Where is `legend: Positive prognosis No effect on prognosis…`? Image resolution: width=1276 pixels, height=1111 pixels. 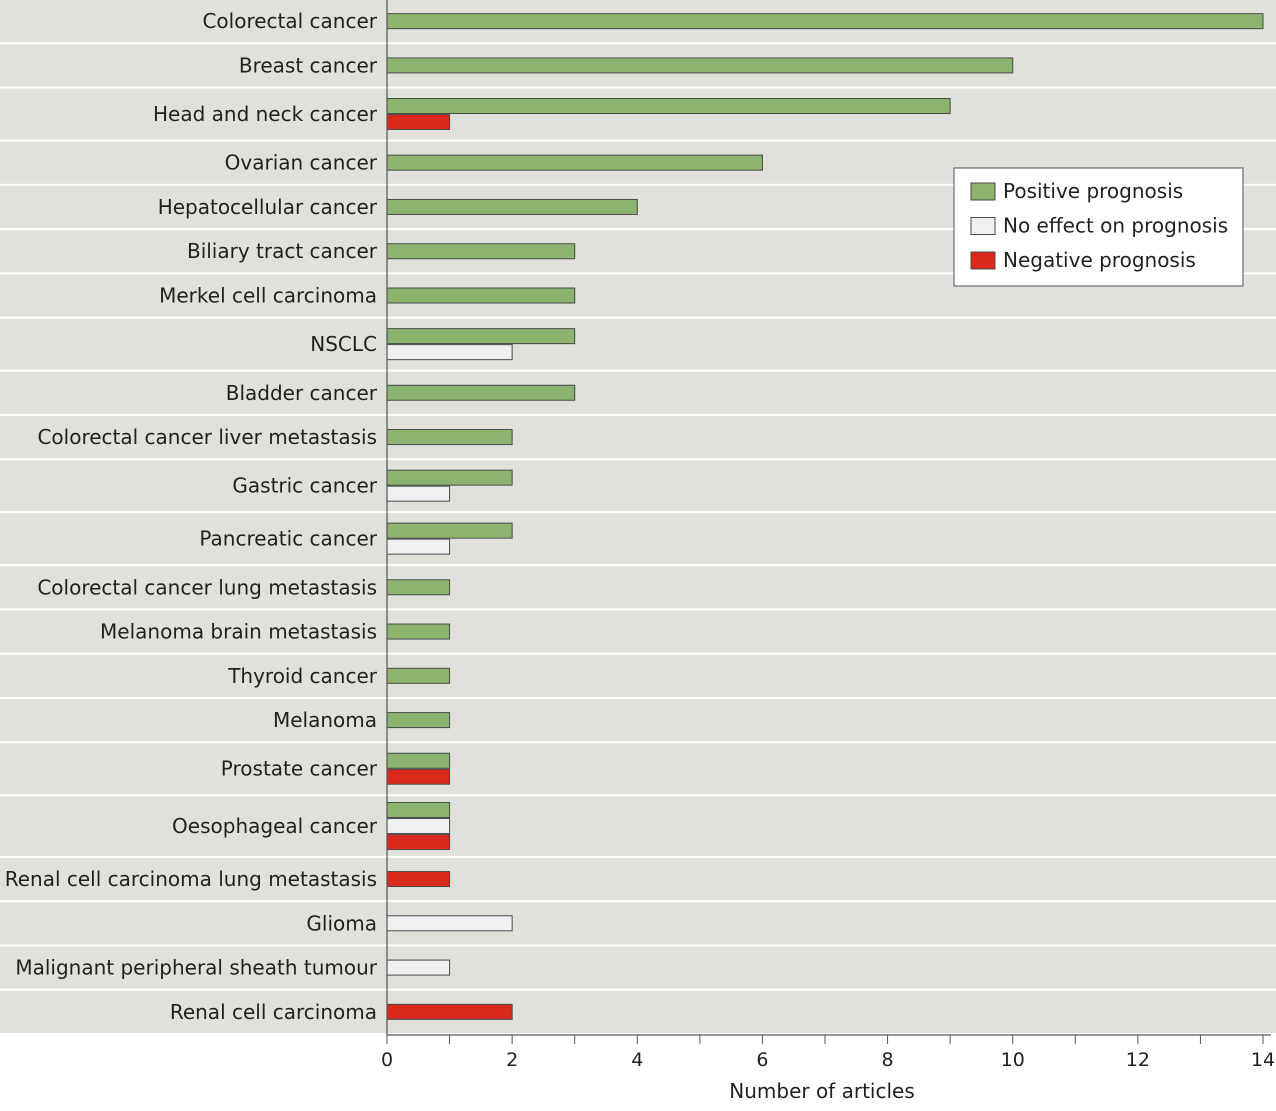 legend: Positive prognosis No effect on prognosis… is located at coordinates (1098, 227).